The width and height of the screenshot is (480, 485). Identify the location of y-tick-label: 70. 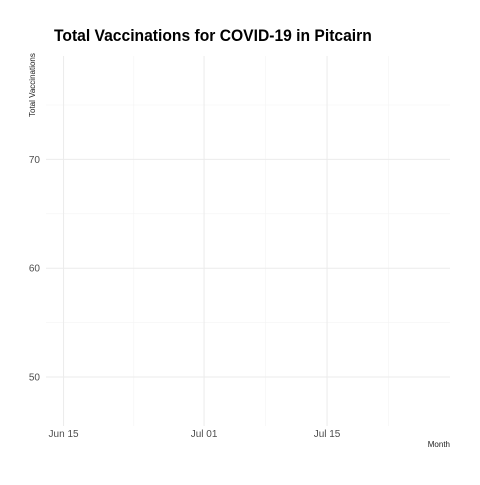
(35, 160).